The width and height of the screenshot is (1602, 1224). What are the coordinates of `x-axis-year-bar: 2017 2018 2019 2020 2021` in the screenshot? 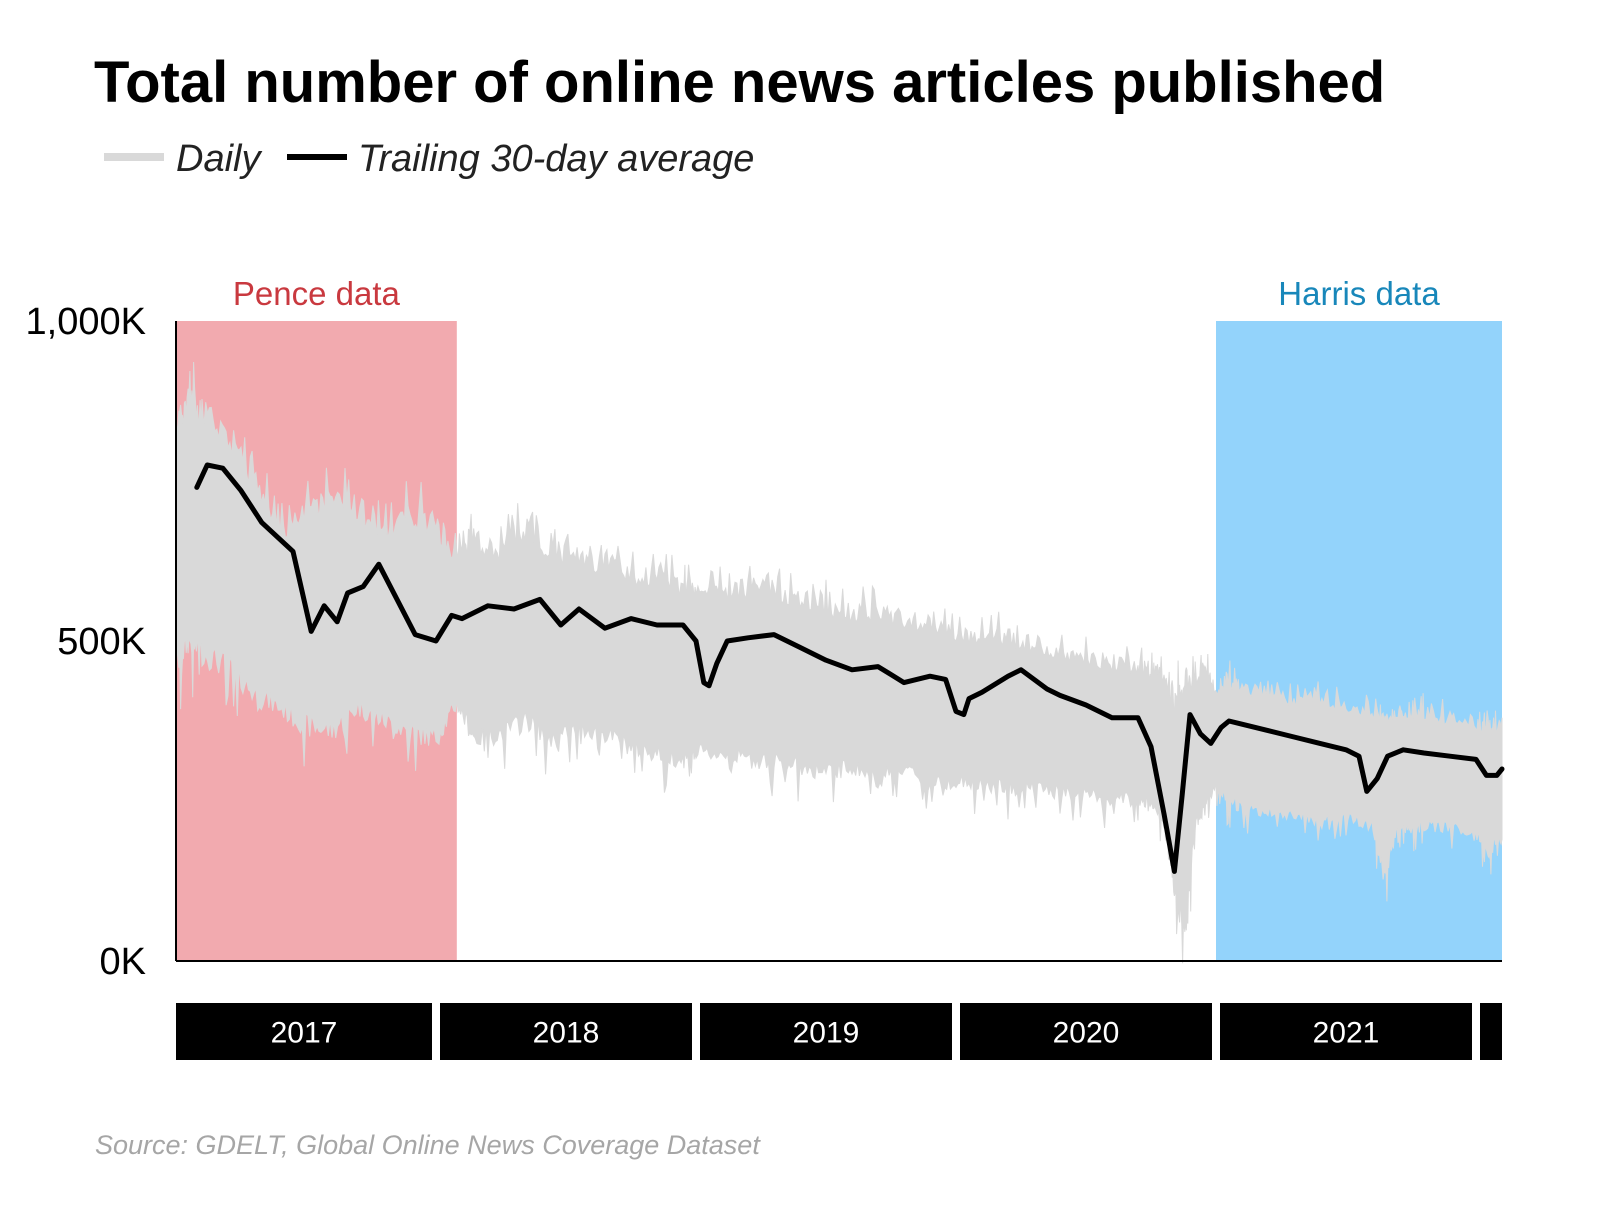 It's located at (839, 1031).